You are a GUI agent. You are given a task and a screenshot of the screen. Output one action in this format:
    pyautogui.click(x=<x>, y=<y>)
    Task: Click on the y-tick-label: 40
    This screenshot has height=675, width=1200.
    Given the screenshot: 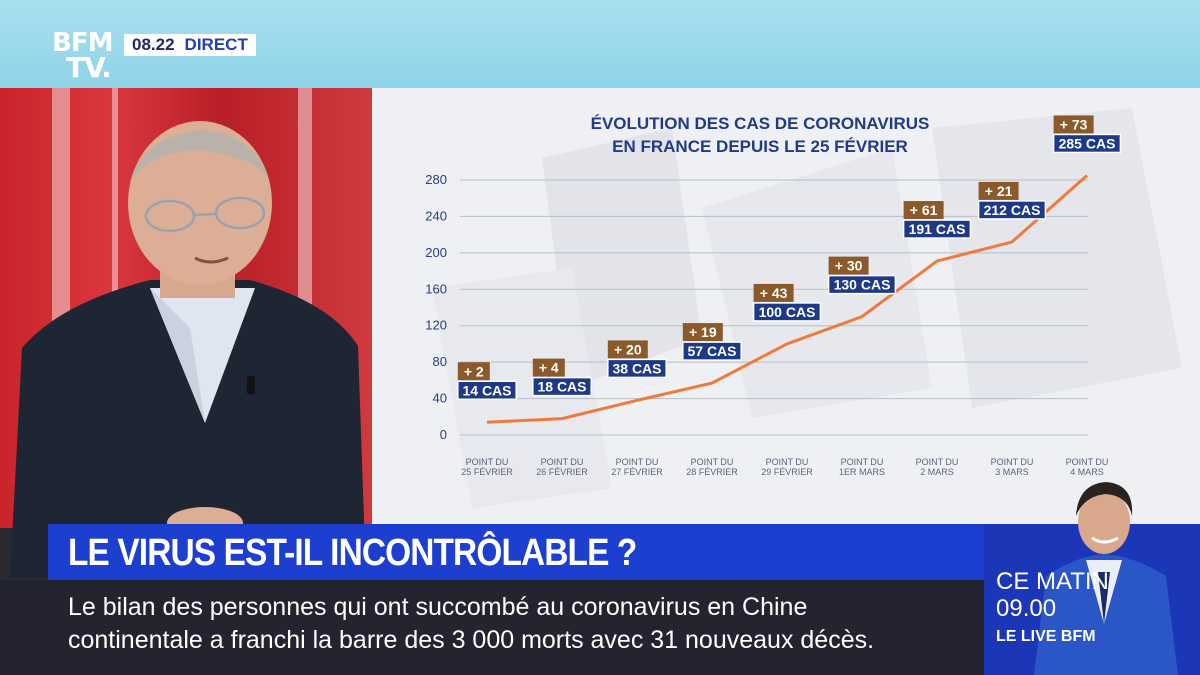 What is the action you would take?
    pyautogui.click(x=440, y=398)
    